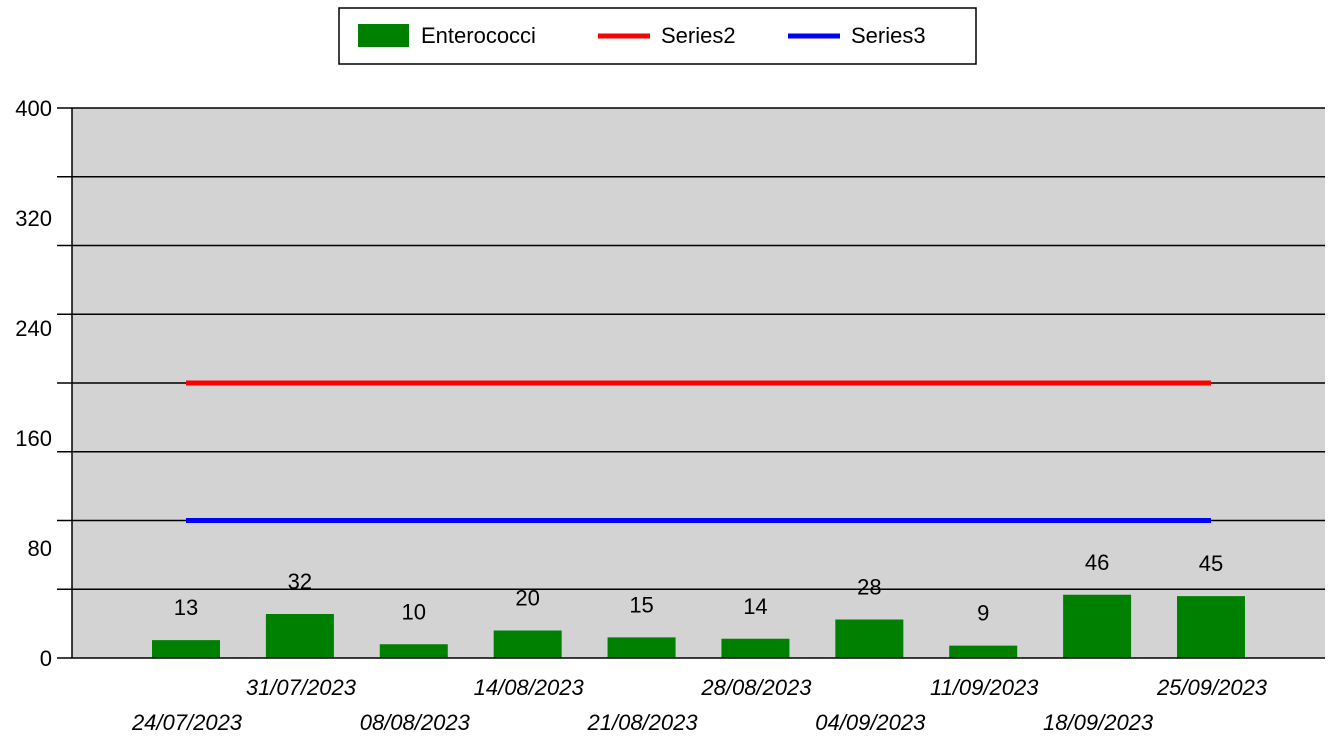 The width and height of the screenshot is (1330, 737). Describe the element at coordinates (383, 35) in the screenshot. I see `legend-swatch-enterococci` at that location.